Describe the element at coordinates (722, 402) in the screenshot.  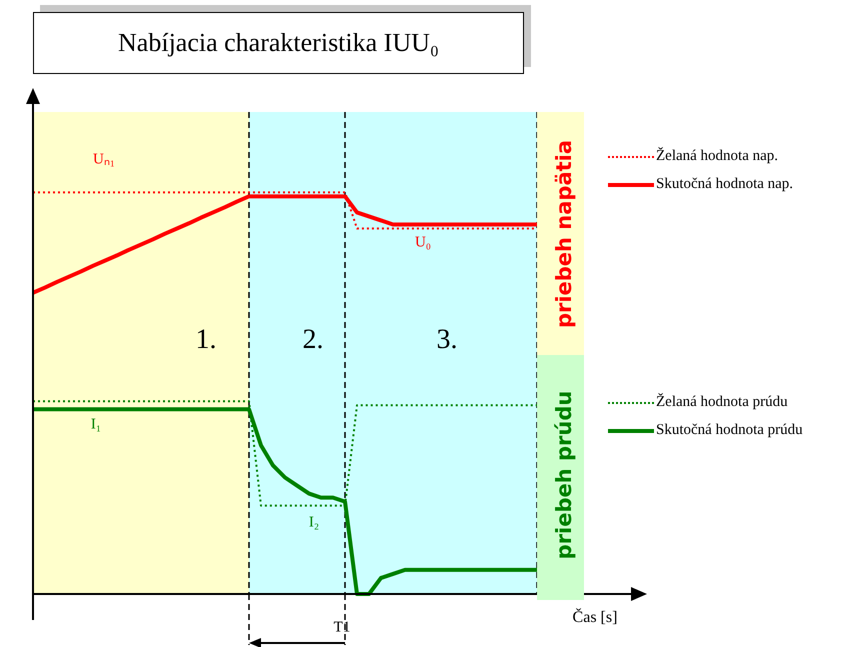
I see `legend-label: Želaná hodnota prúdu` at that location.